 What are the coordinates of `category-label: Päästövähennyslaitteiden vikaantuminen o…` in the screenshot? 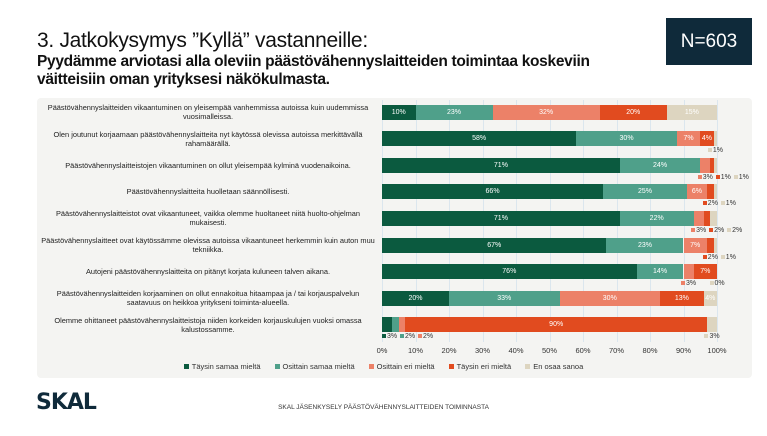 It's located at (208, 112).